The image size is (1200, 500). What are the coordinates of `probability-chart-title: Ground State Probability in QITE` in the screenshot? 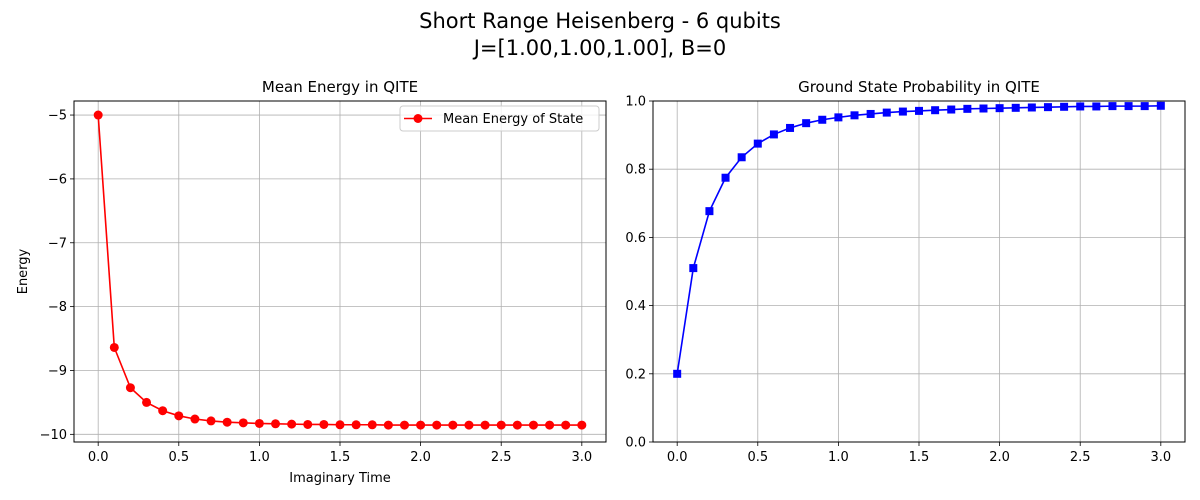 It's located at (919, 87).